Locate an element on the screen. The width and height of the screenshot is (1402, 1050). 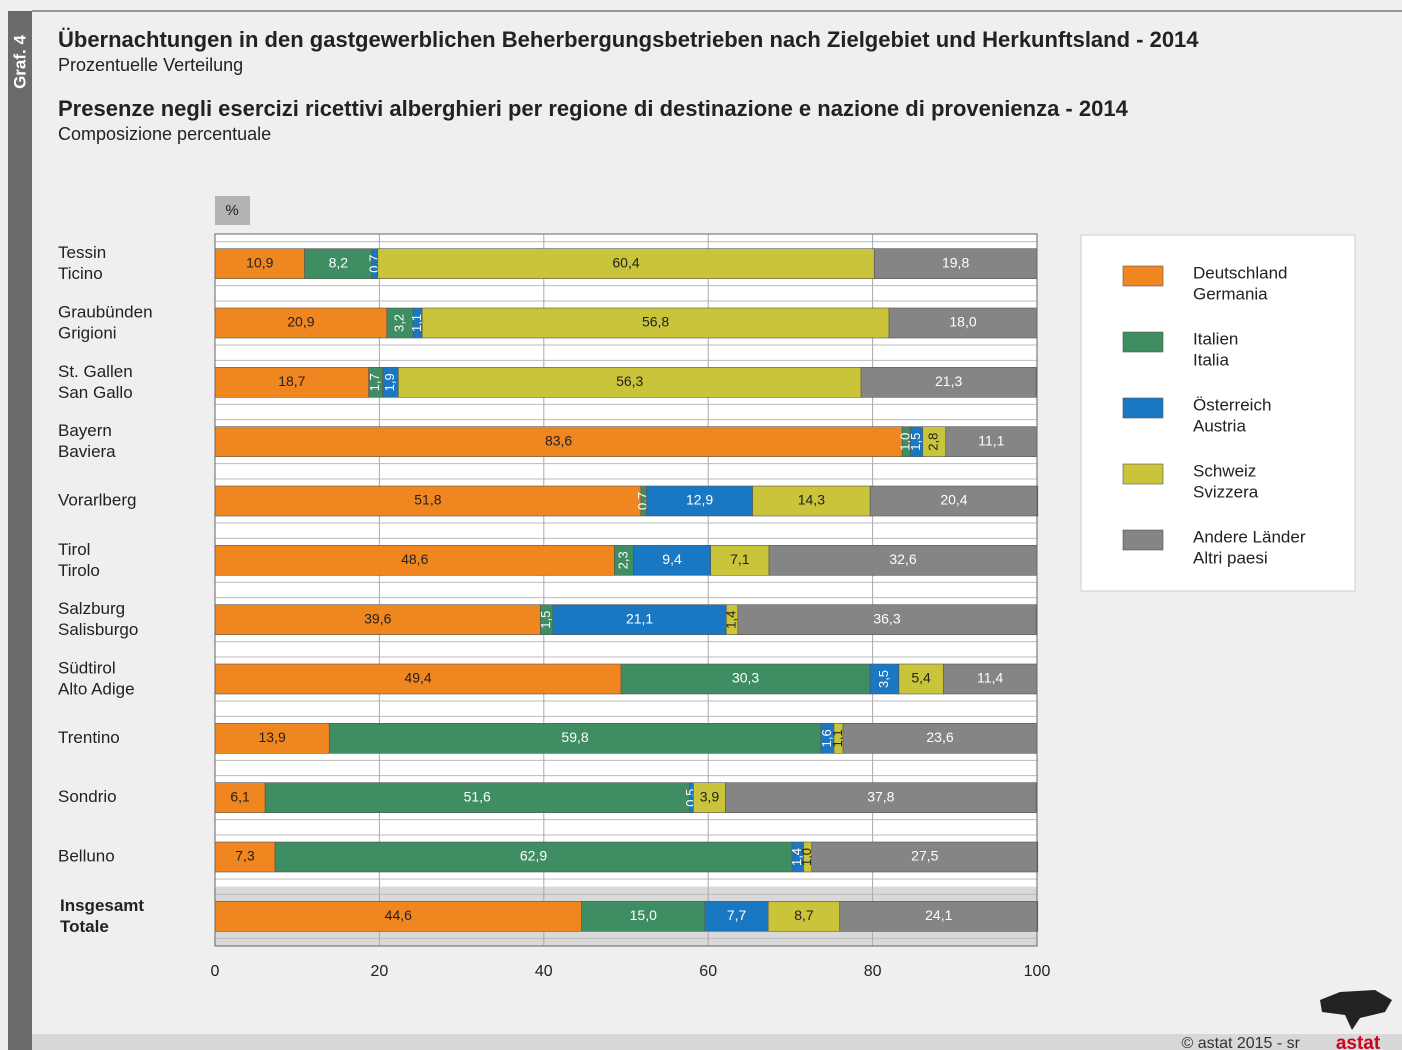
source: © astat 2015 - sr is located at coordinates (1240, 1042).